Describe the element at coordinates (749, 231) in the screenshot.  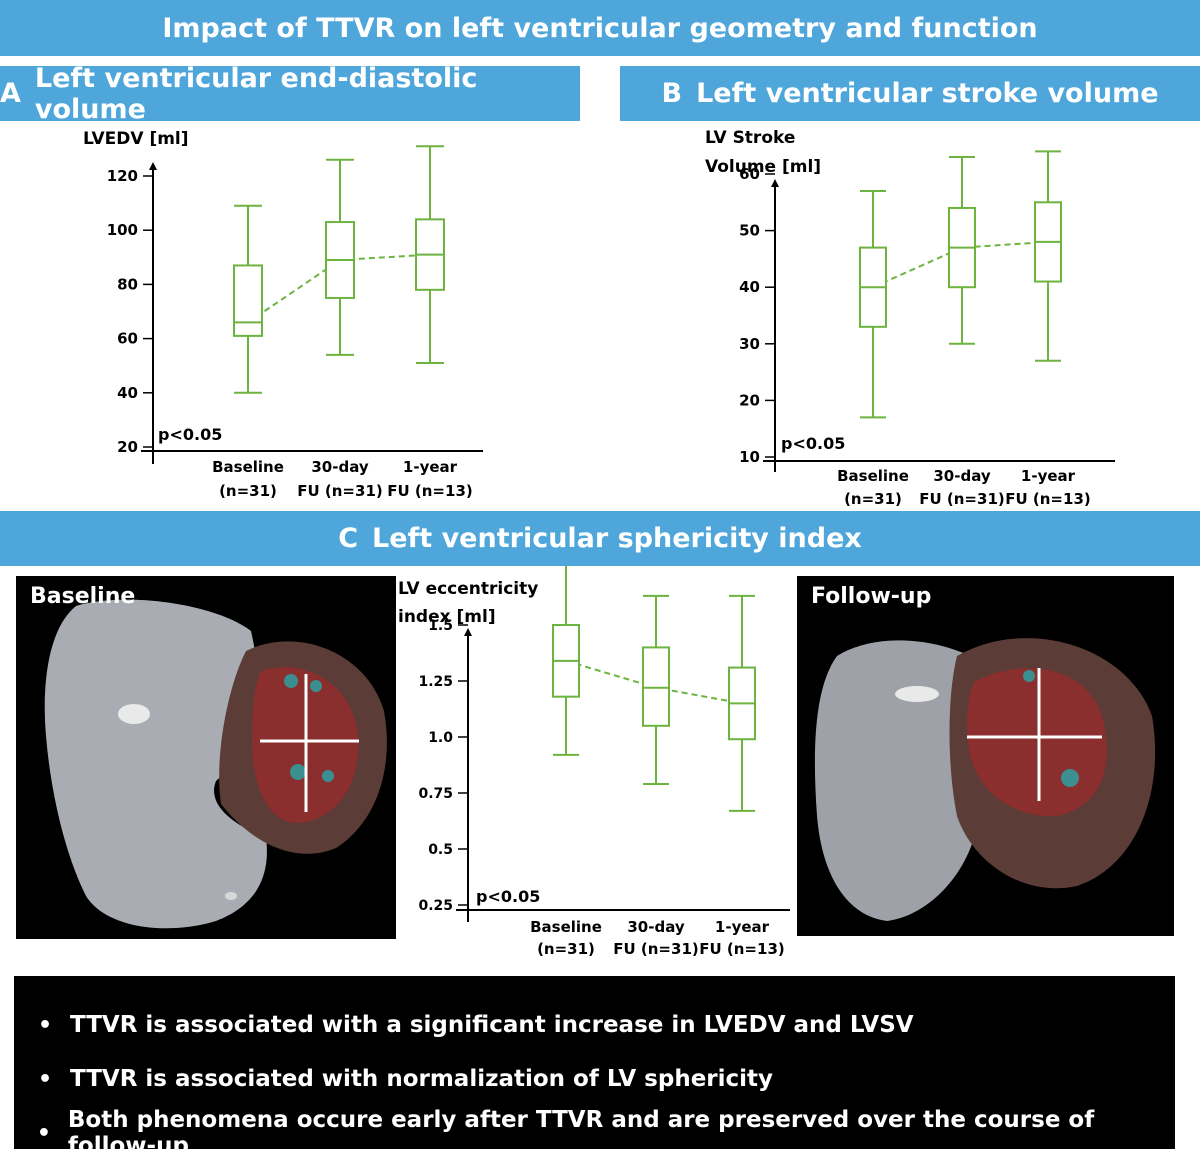
I see `y-tick-label: 50` at that location.